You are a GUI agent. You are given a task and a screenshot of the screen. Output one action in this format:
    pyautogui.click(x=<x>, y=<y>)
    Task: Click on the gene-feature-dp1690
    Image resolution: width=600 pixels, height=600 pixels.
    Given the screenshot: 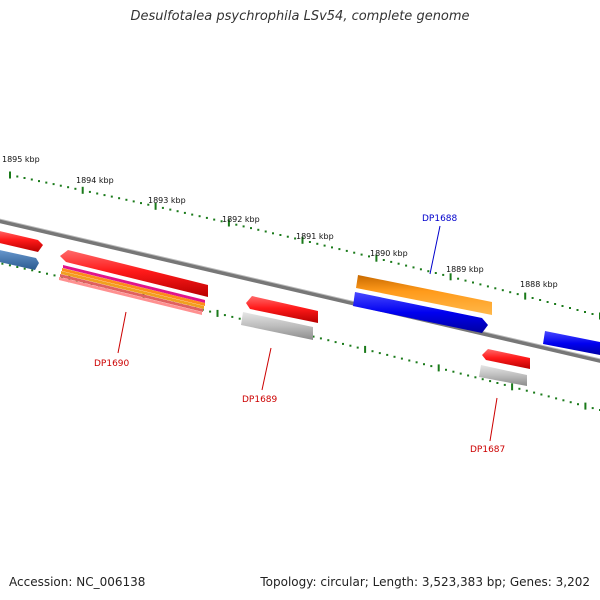 What is the action you would take?
    pyautogui.click(x=133, y=282)
    